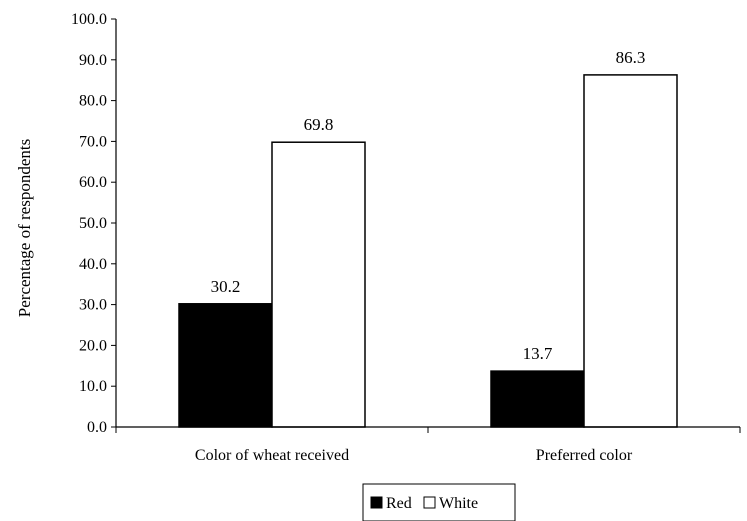 This screenshot has width=747, height=521. I want to click on y-tick-label: 10.0, so click(93, 386).